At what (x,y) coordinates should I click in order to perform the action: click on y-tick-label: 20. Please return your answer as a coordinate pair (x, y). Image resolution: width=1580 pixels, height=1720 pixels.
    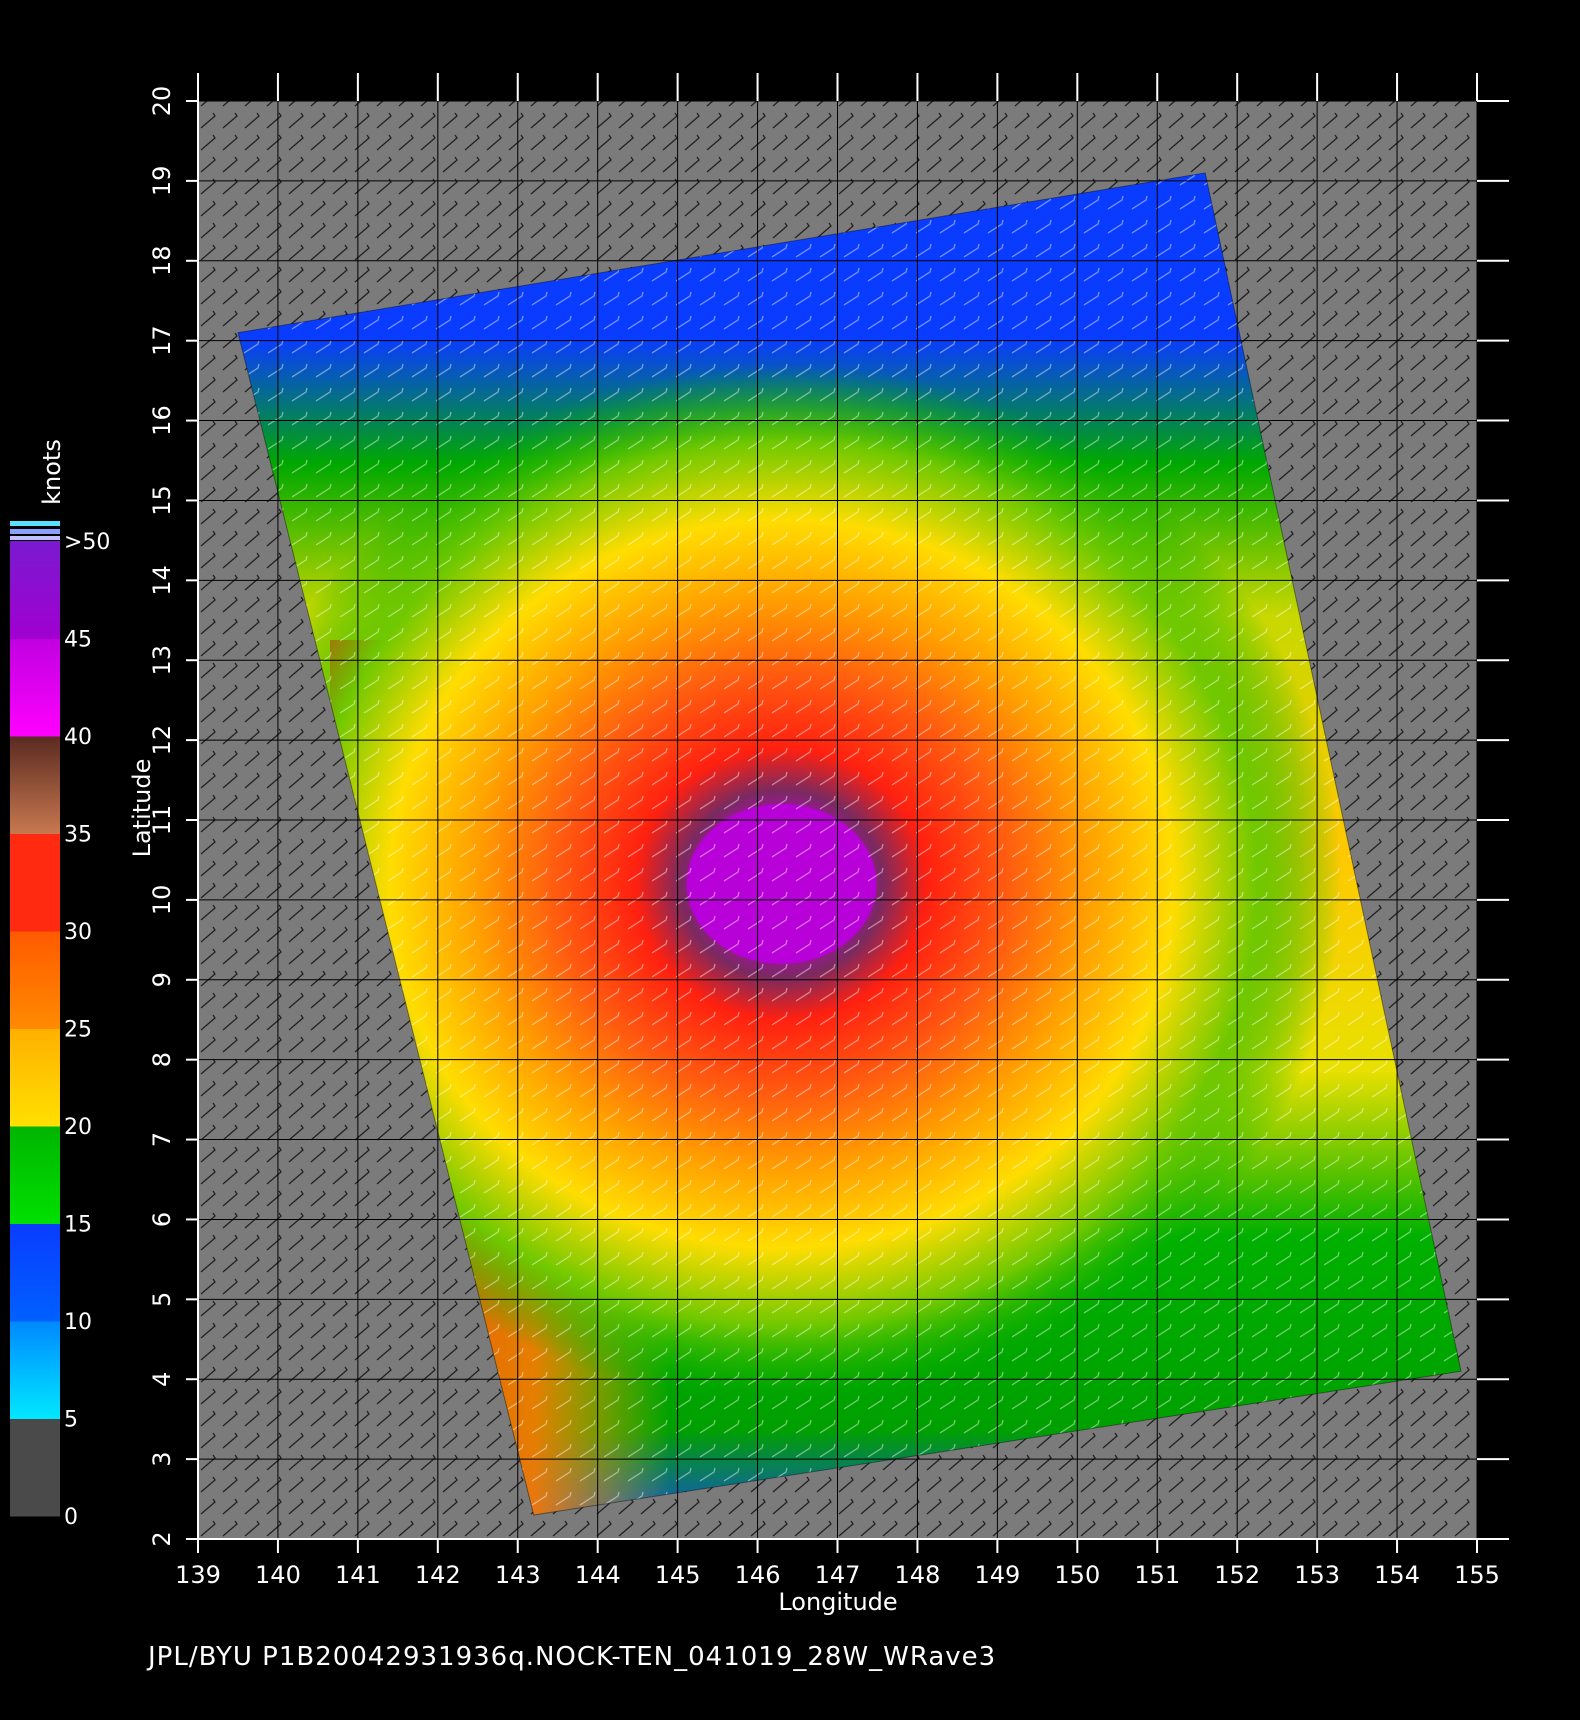
    Looking at the image, I should click on (162, 101).